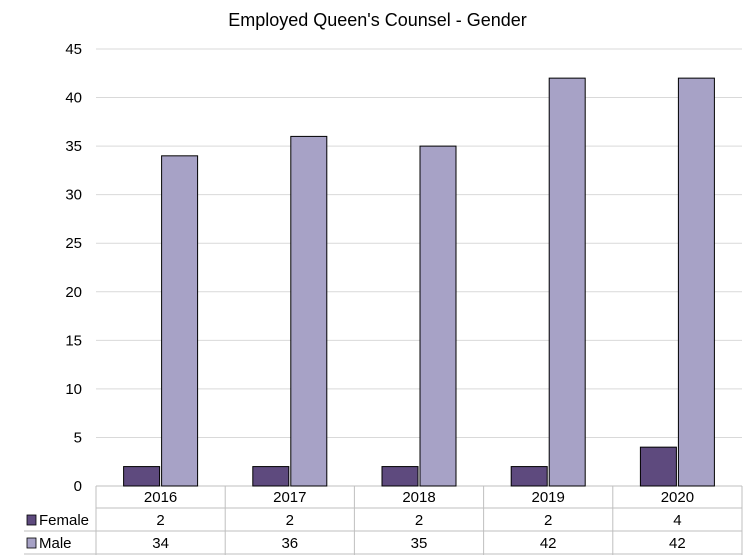 The height and width of the screenshot is (560, 755). Describe the element at coordinates (548, 520) in the screenshot. I see `data-label-female-2019: 2` at that location.